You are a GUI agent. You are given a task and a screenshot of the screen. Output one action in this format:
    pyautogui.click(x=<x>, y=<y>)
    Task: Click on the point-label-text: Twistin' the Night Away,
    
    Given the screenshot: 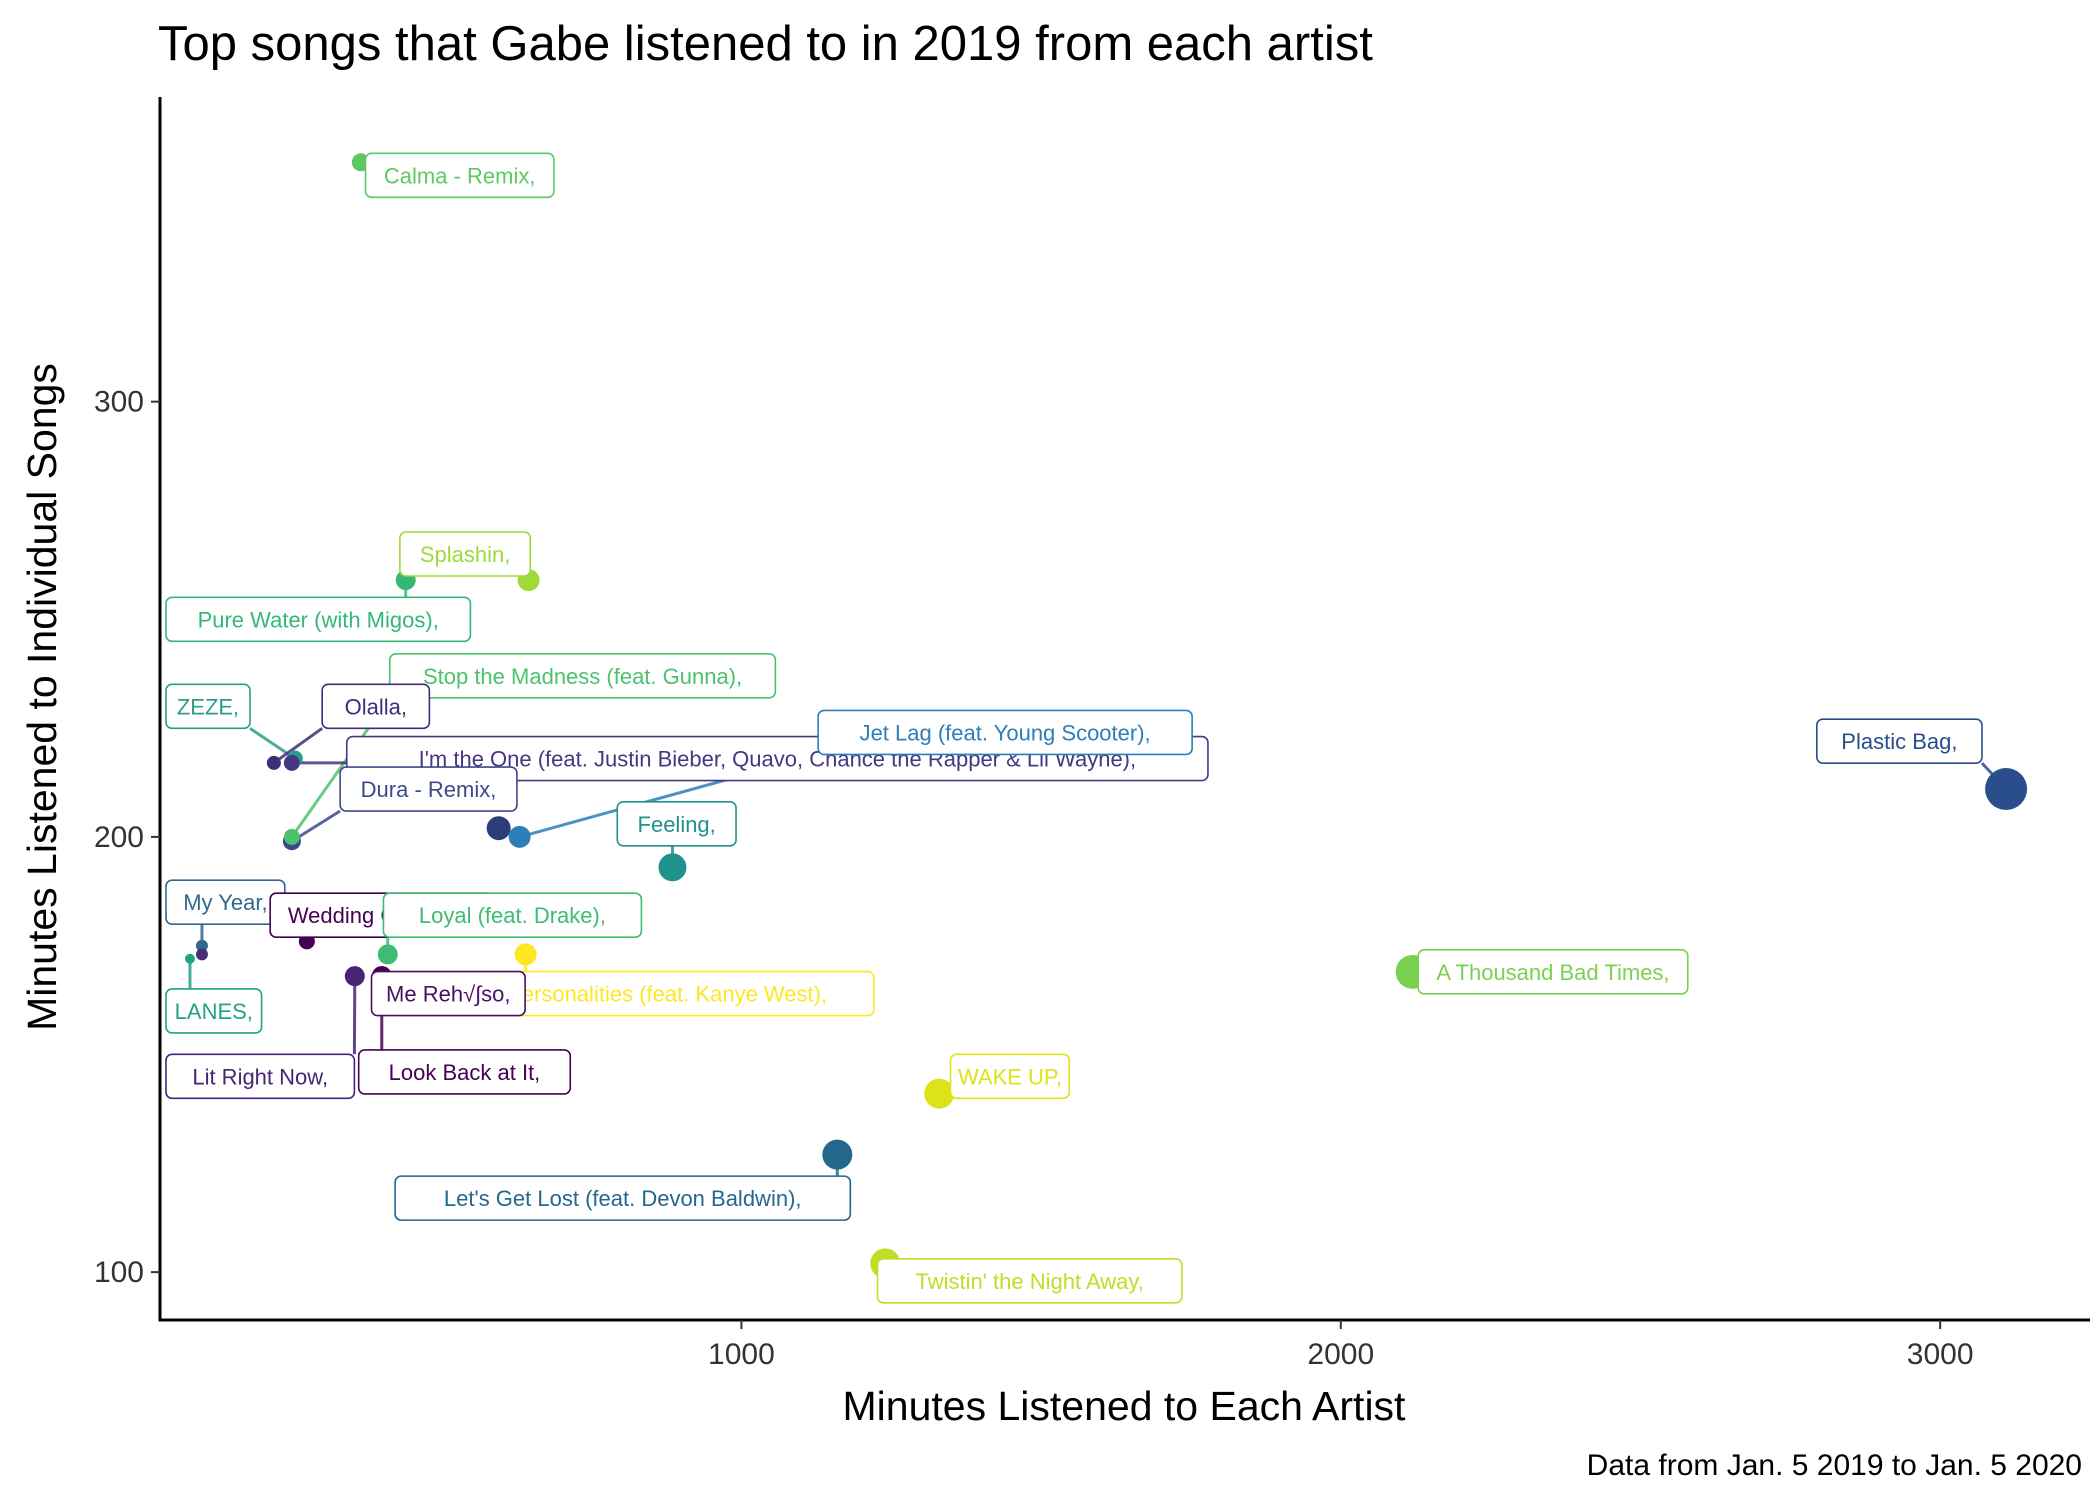 What is the action you would take?
    pyautogui.click(x=1030, y=1281)
    